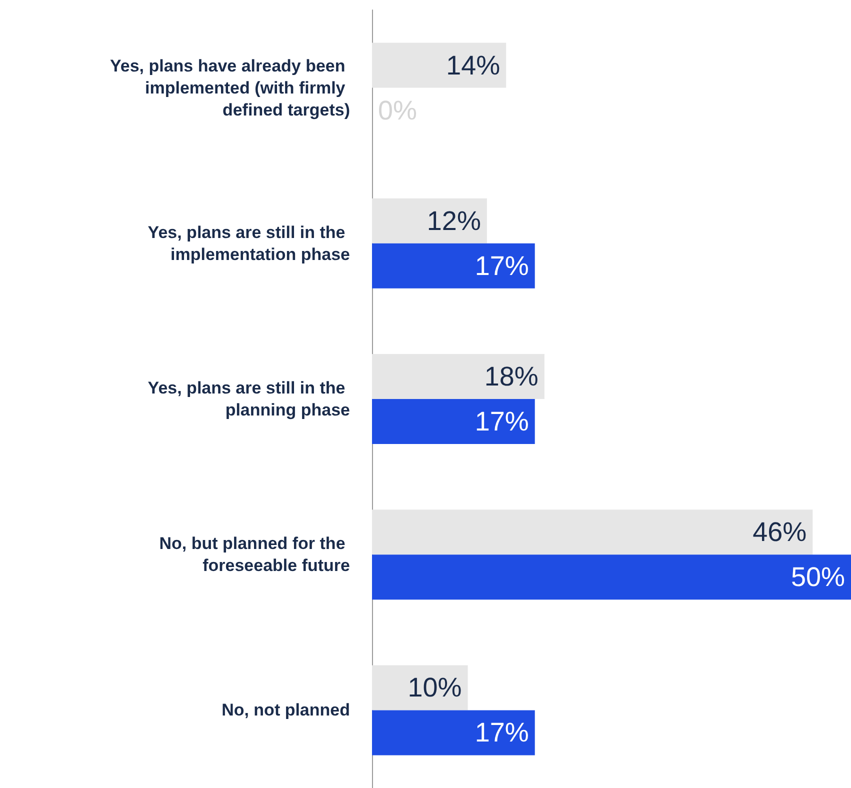 The image size is (851, 788). Describe the element at coordinates (779, 532) in the screenshot. I see `data-label: 46%` at that location.